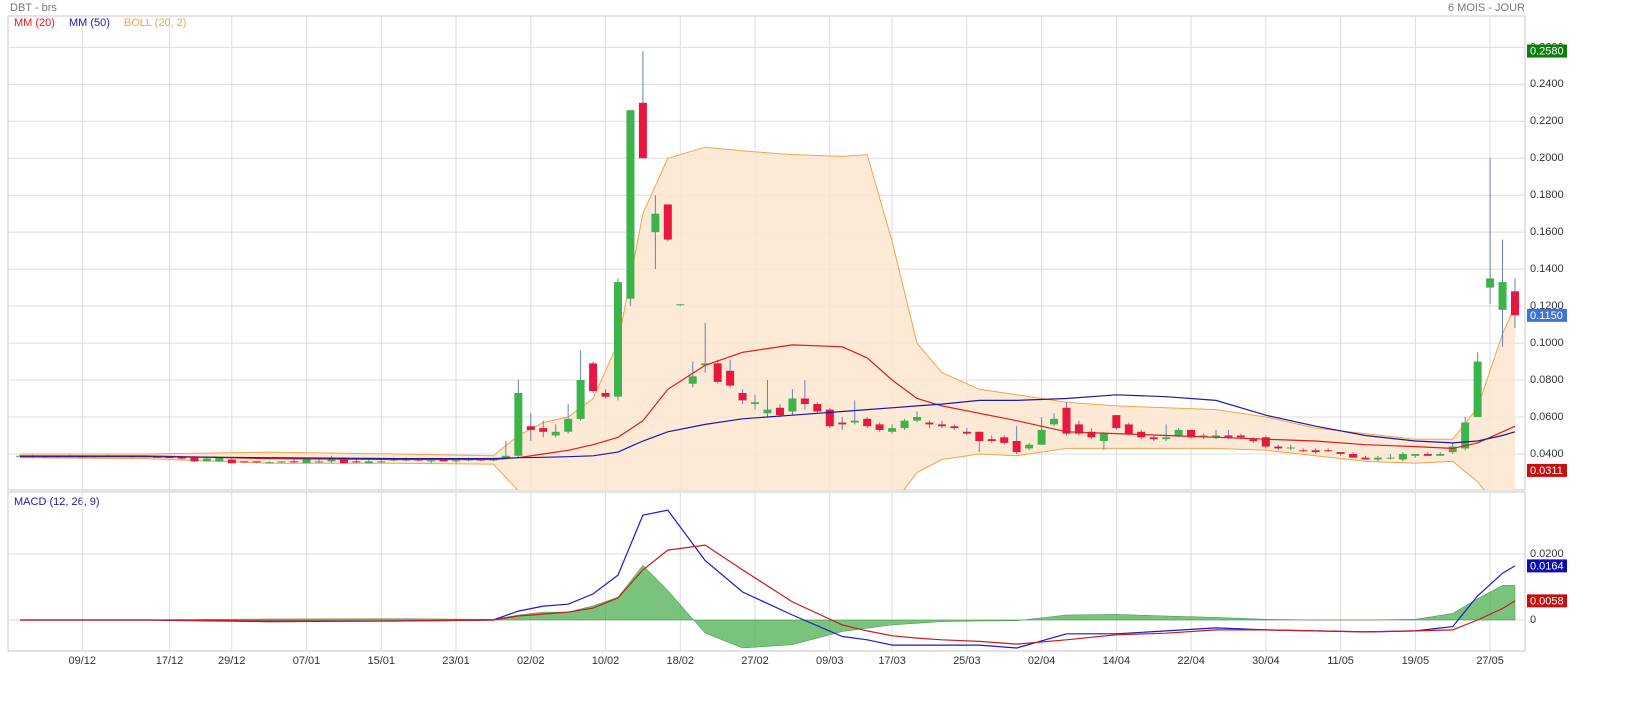 The height and width of the screenshot is (706, 1652). Describe the element at coordinates (755, 661) in the screenshot. I see `x-tick-label: 27/02` at that location.